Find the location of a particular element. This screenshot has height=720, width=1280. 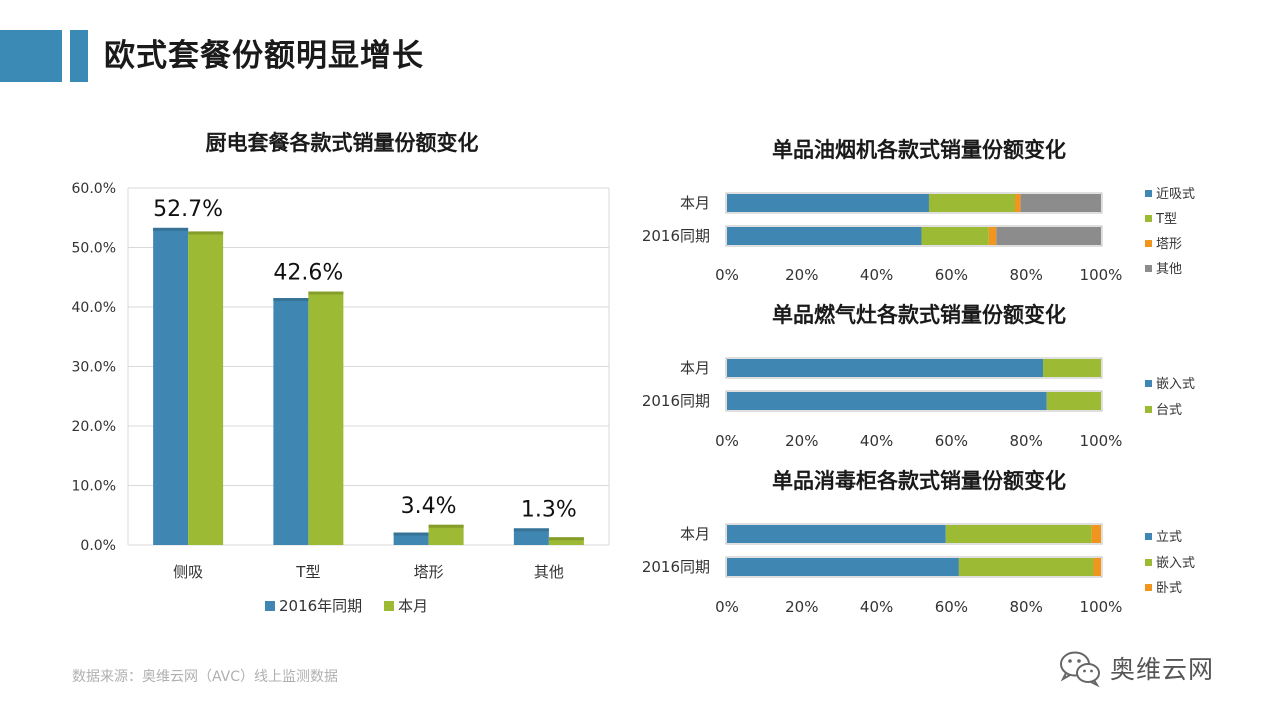

combo-ytick-label: 20.0% is located at coordinates (94, 427).